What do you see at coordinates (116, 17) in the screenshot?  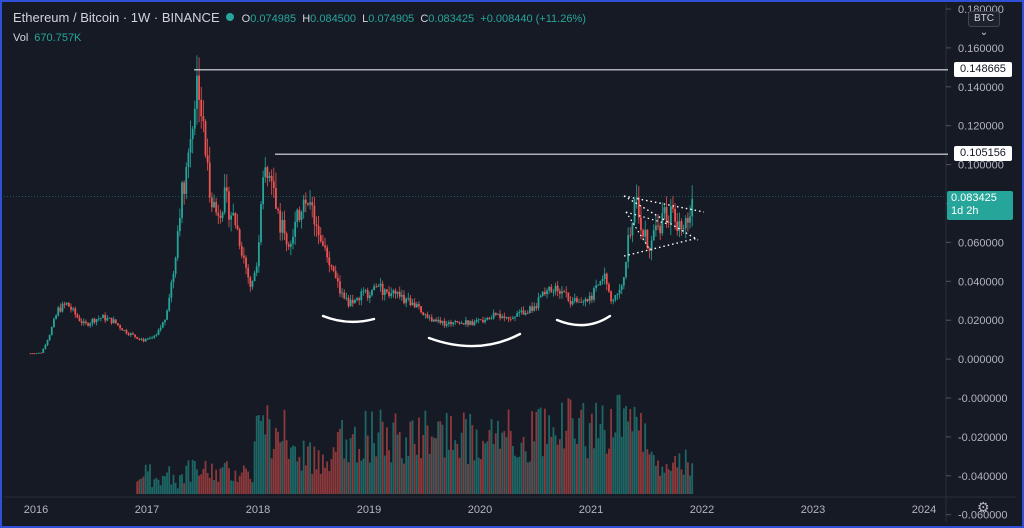 I see `symbol-title: Ethereum / Bitcoin · 1W · BINANCE` at bounding box center [116, 17].